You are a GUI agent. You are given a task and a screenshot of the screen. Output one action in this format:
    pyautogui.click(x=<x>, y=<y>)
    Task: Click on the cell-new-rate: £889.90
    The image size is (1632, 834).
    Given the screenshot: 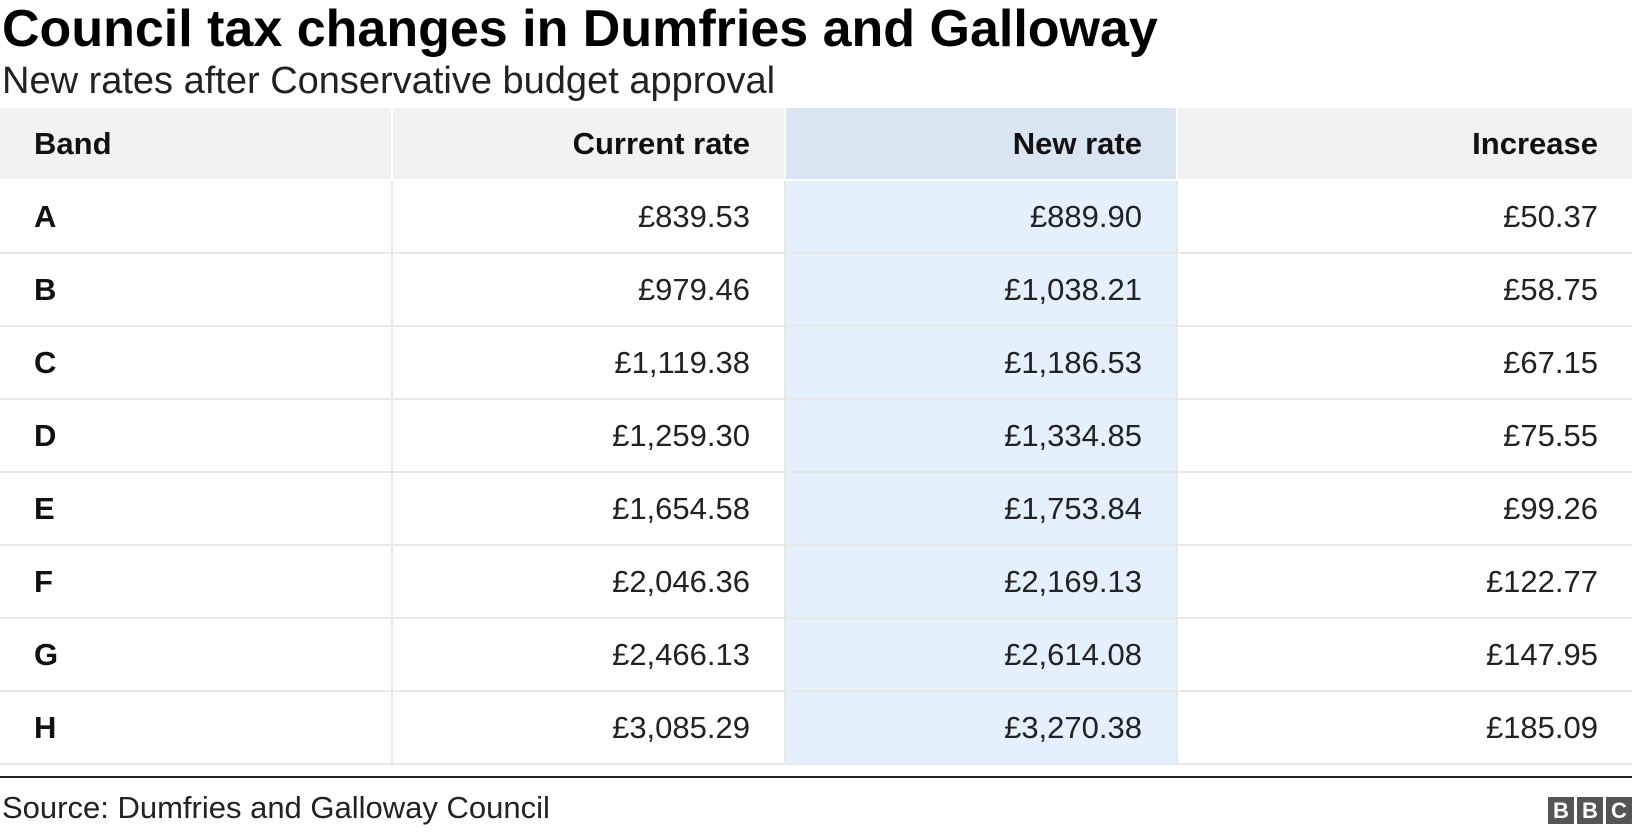 What is the action you would take?
    pyautogui.click(x=981, y=216)
    